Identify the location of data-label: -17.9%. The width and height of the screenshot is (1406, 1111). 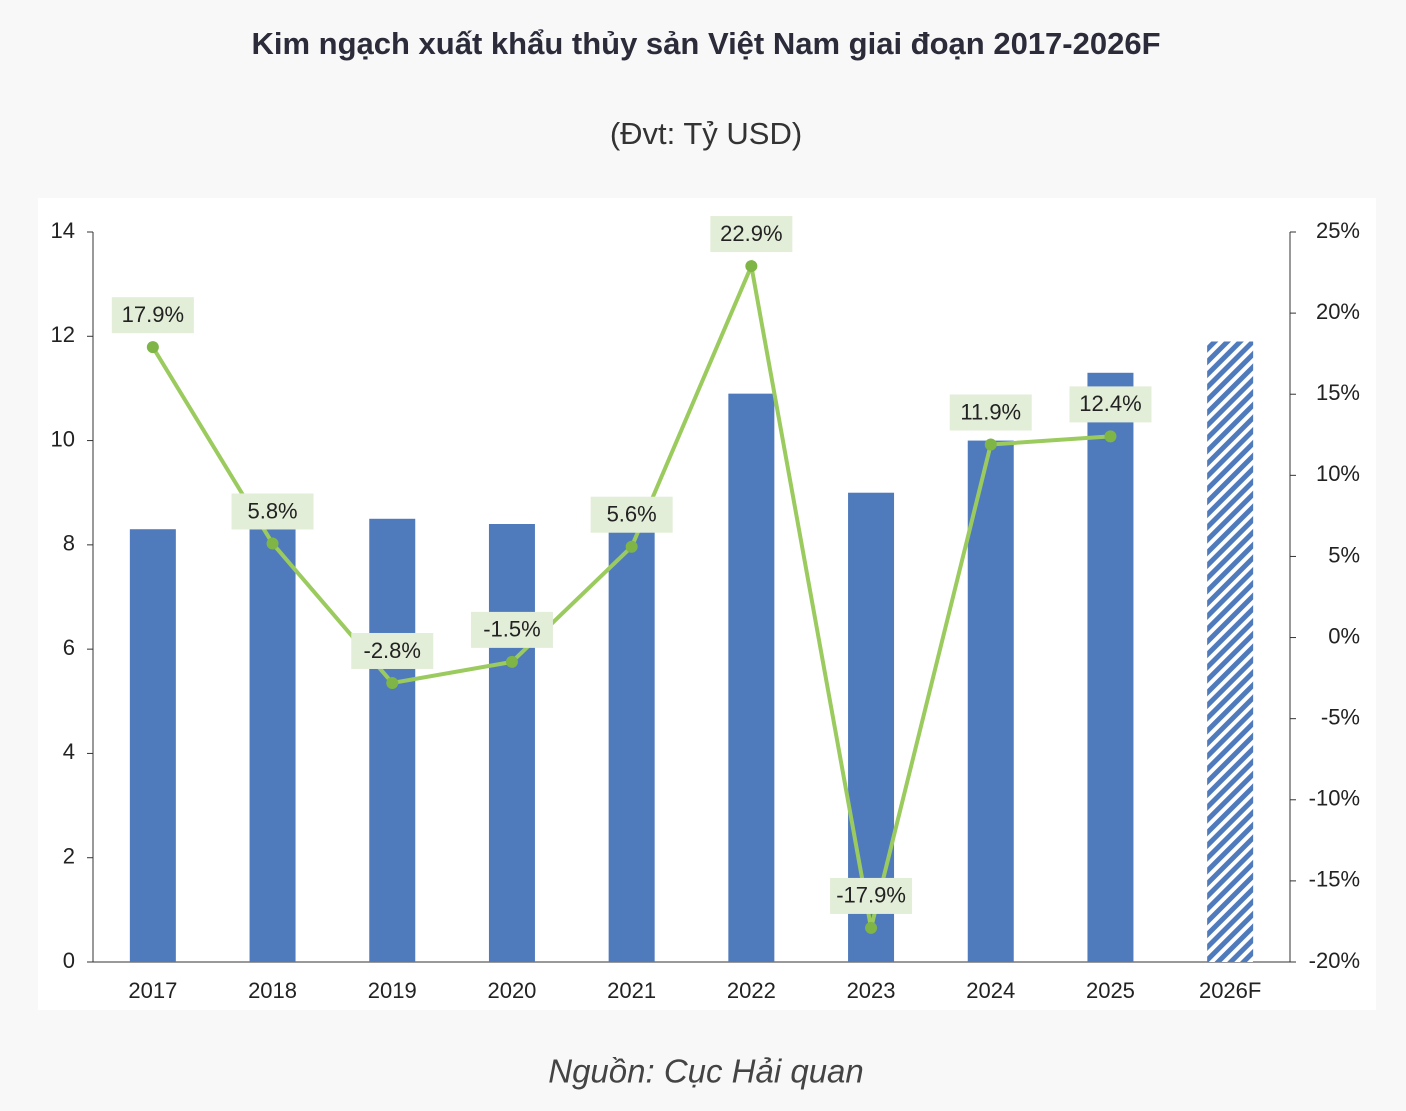
(871, 895).